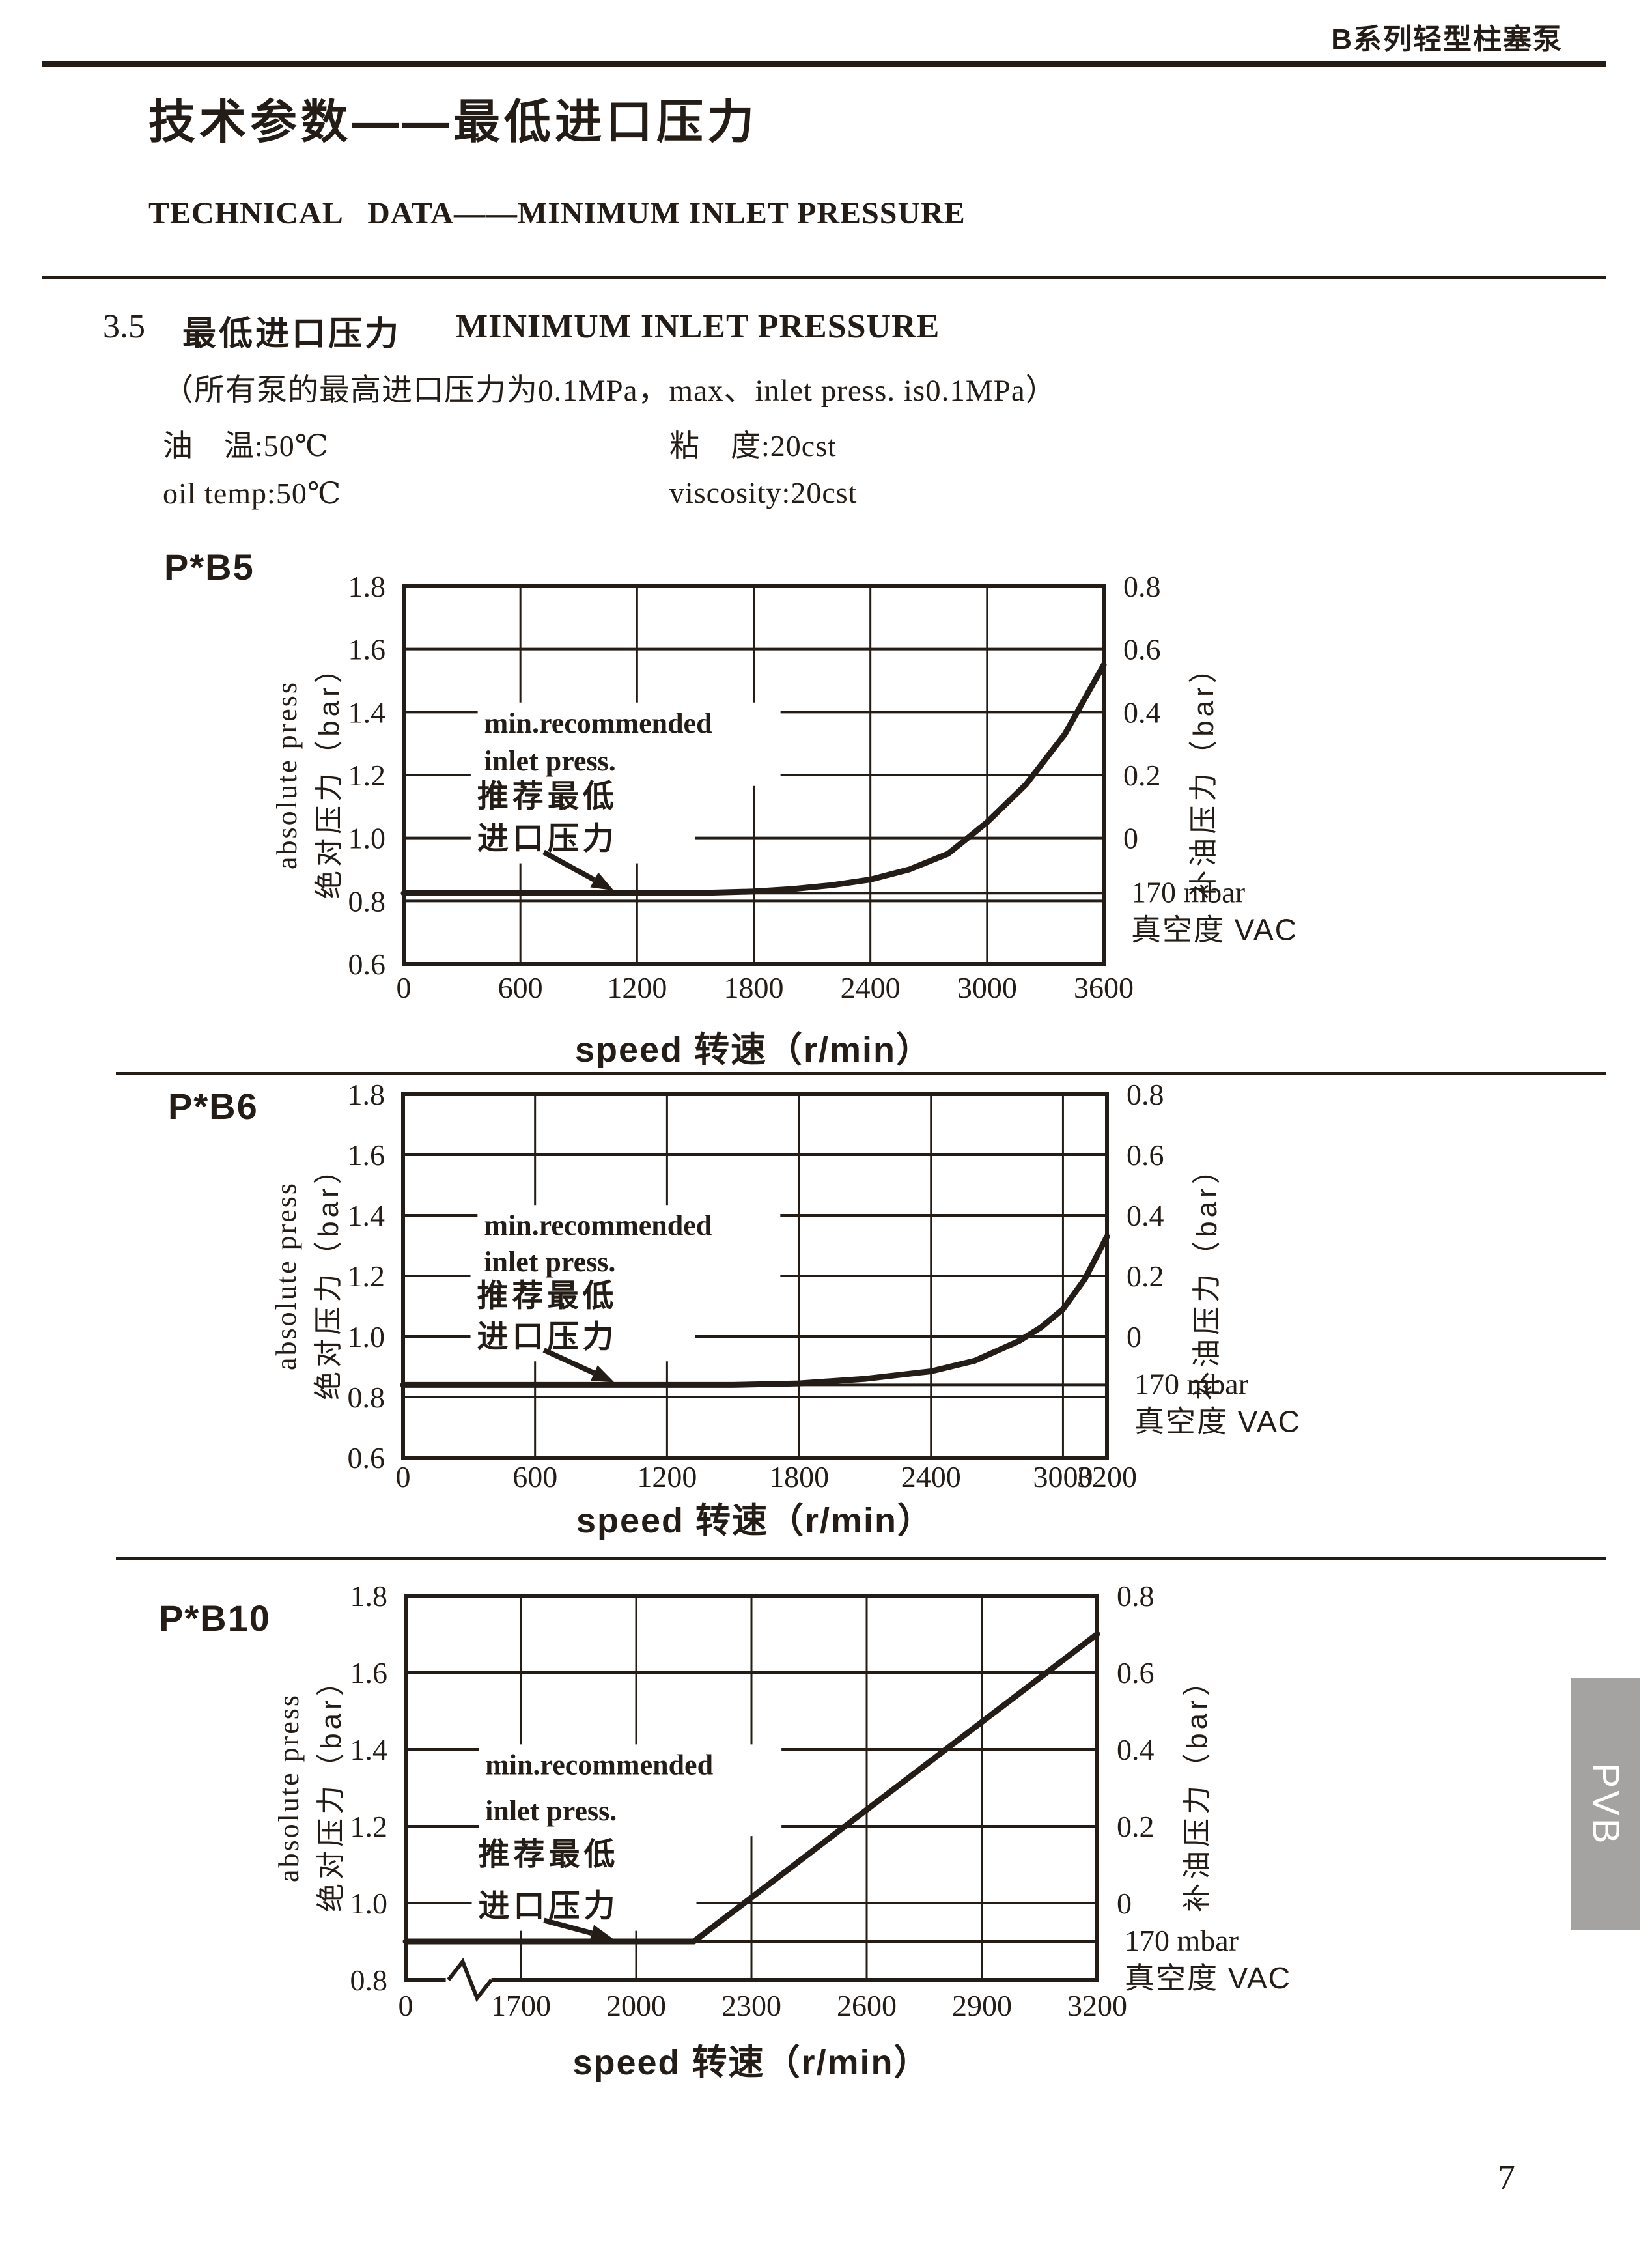 The image size is (1652, 2258). What do you see at coordinates (763, 492) in the screenshot?
I see `viscosity-en: viscosity:20cst` at bounding box center [763, 492].